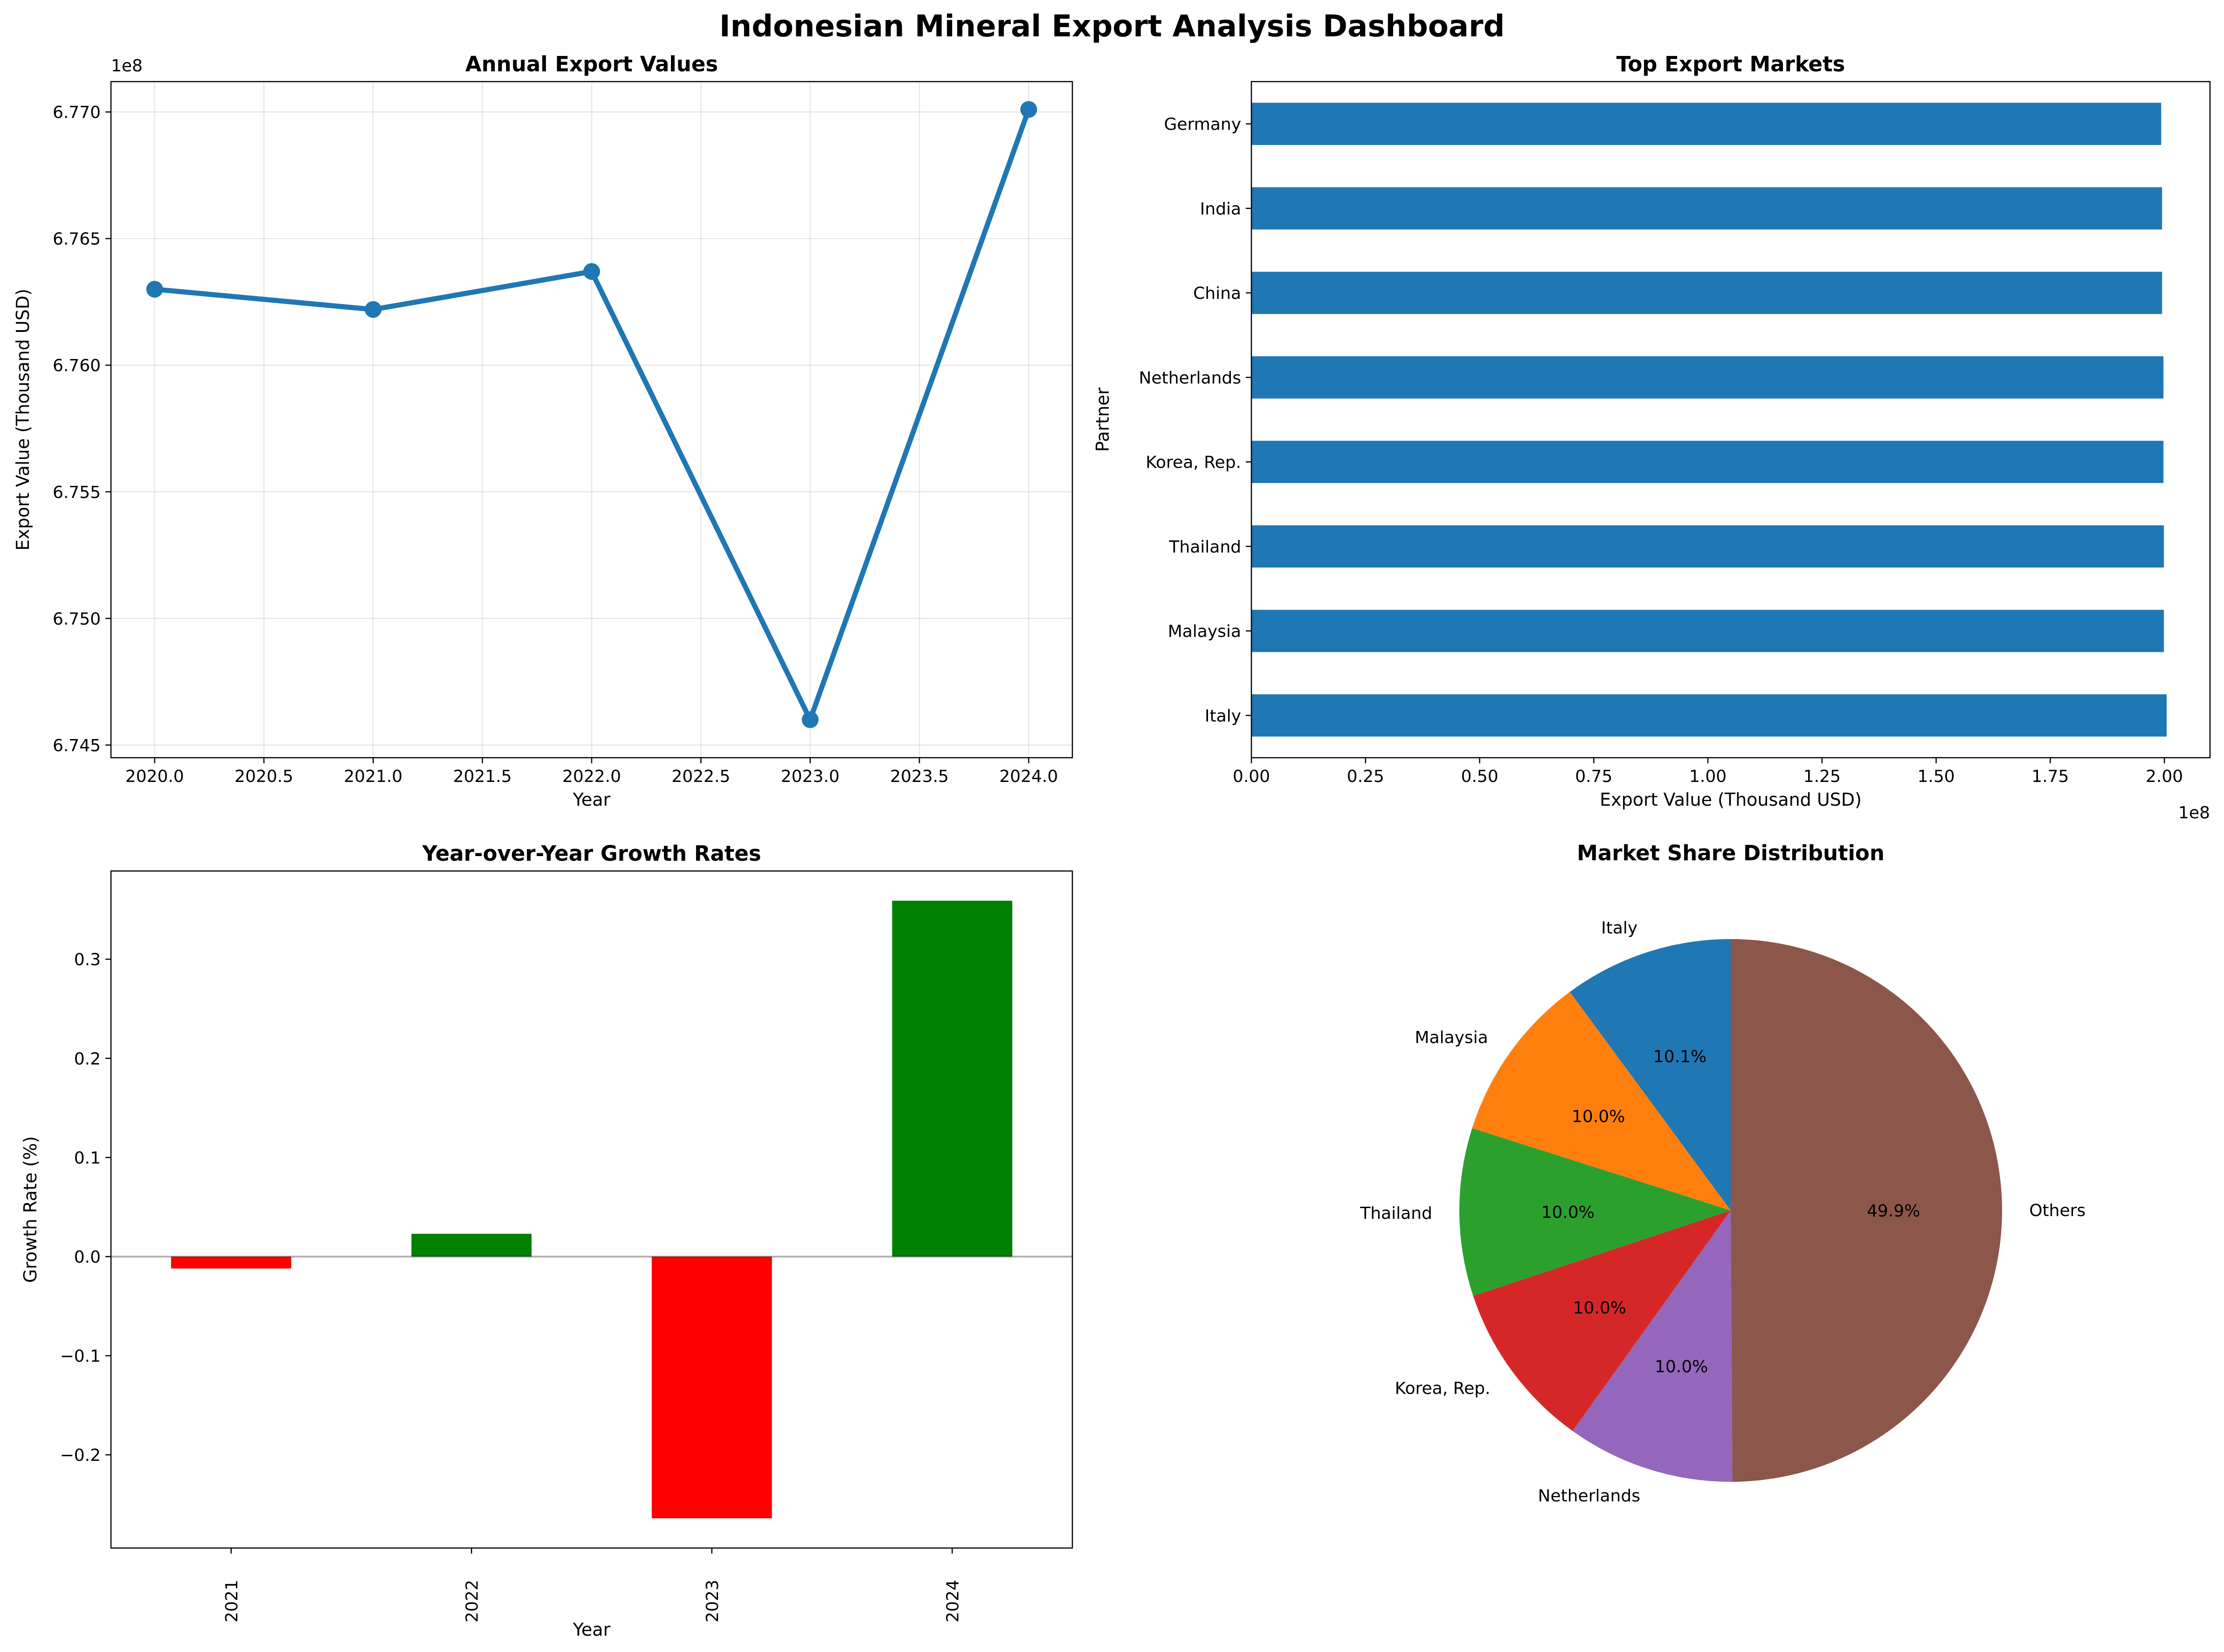 This screenshot has width=2224, height=1652. What do you see at coordinates (2057, 1210) in the screenshot?
I see `slice-label: Others` at bounding box center [2057, 1210].